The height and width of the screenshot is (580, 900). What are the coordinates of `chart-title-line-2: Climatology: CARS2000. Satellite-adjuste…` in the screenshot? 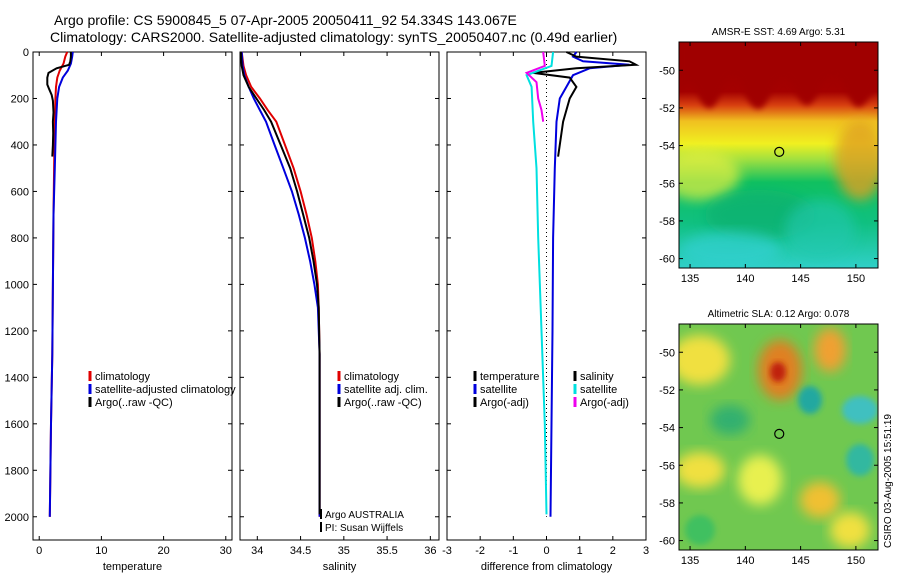 It's located at (334, 37).